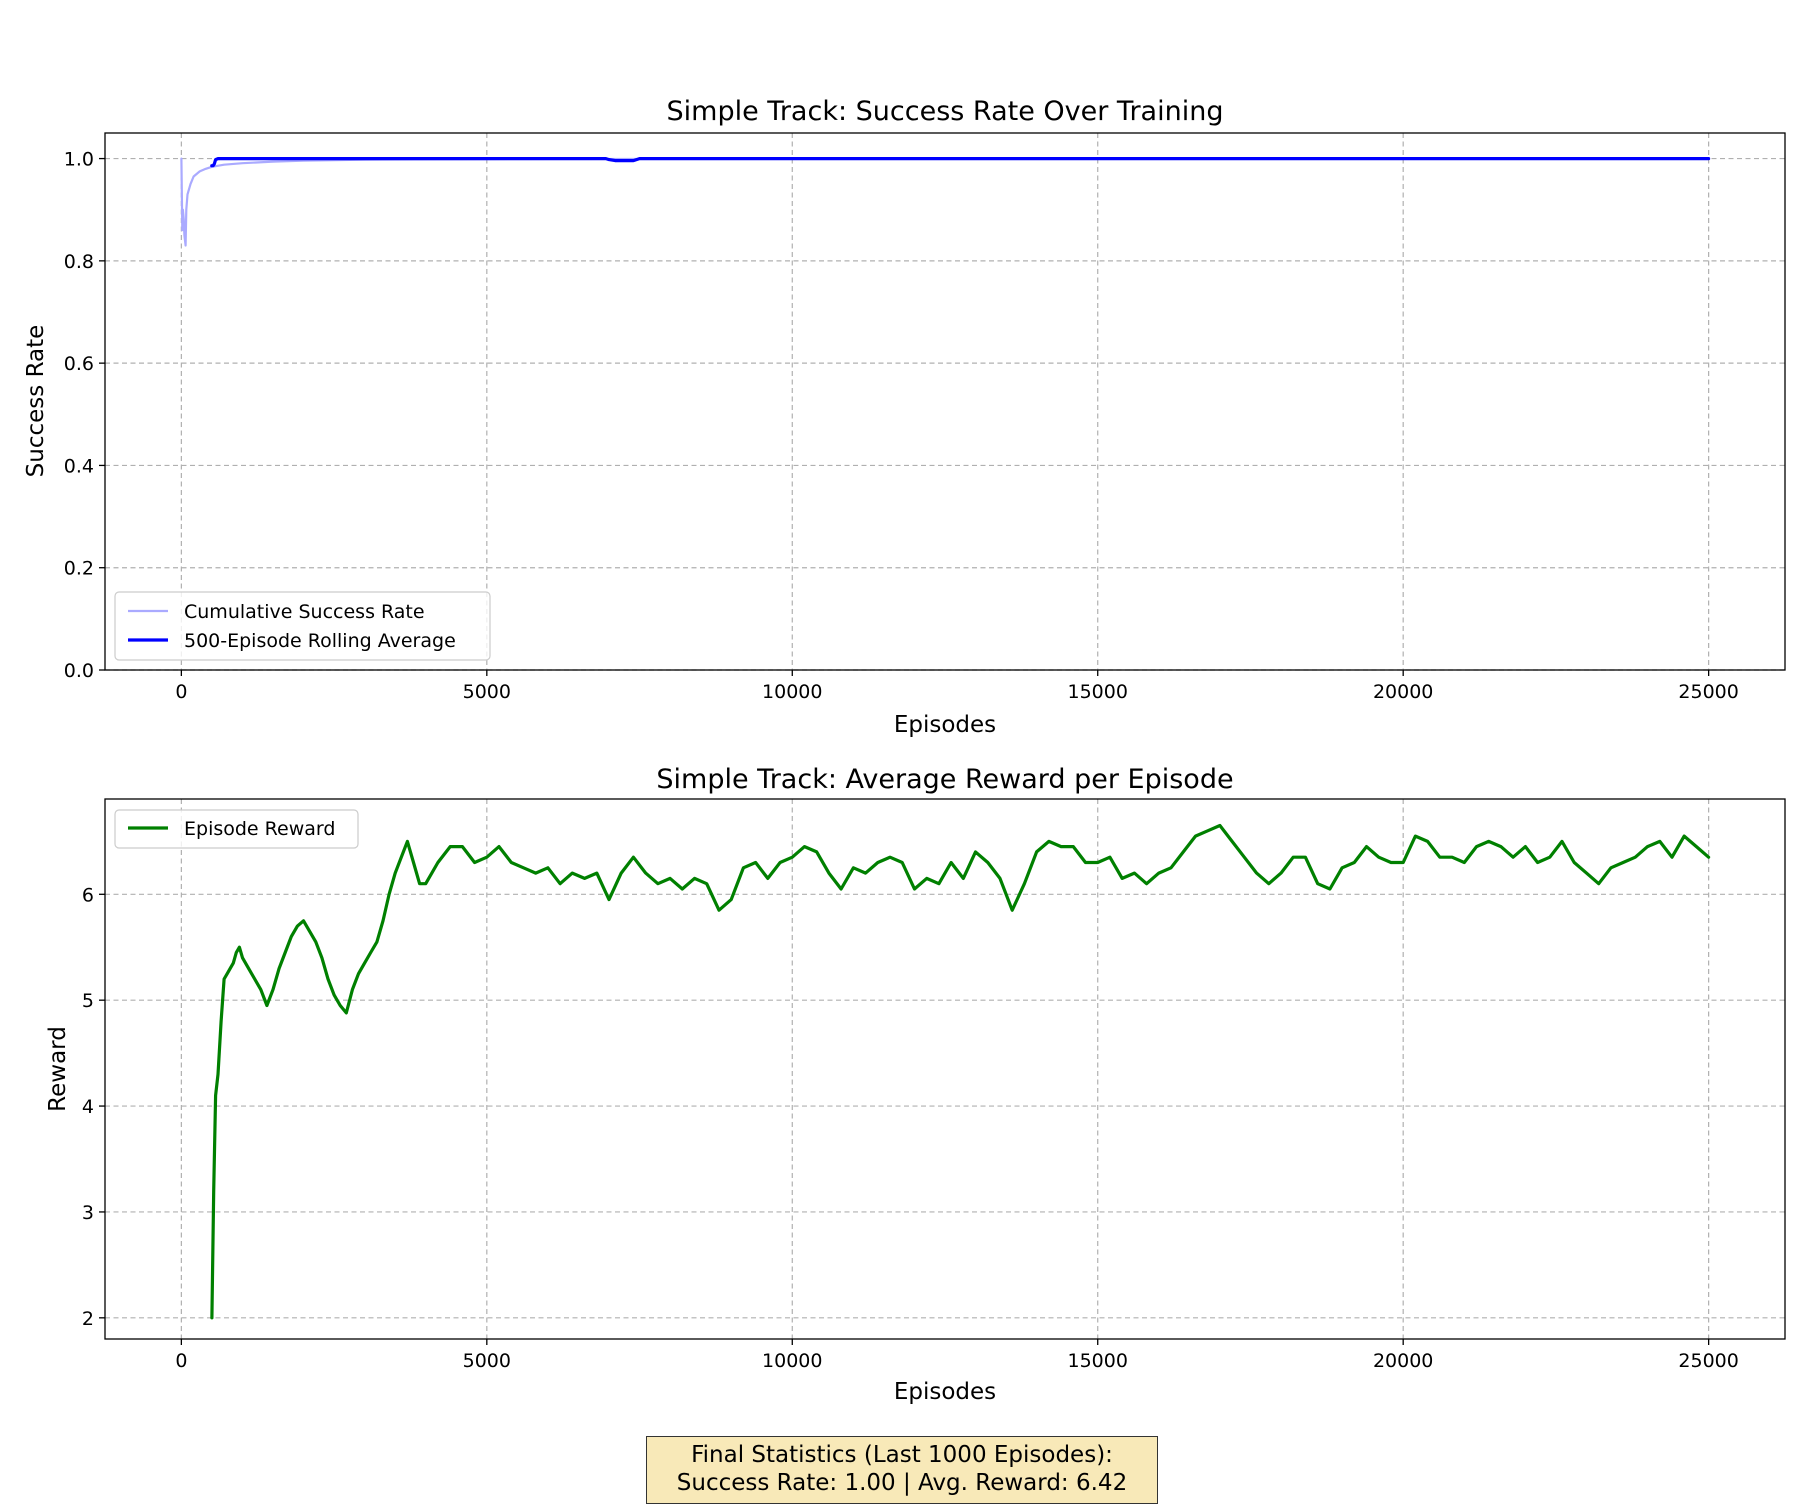  Describe the element at coordinates (960, 162) in the screenshot. I see `series-line-500-episode-rolling-average` at that location.